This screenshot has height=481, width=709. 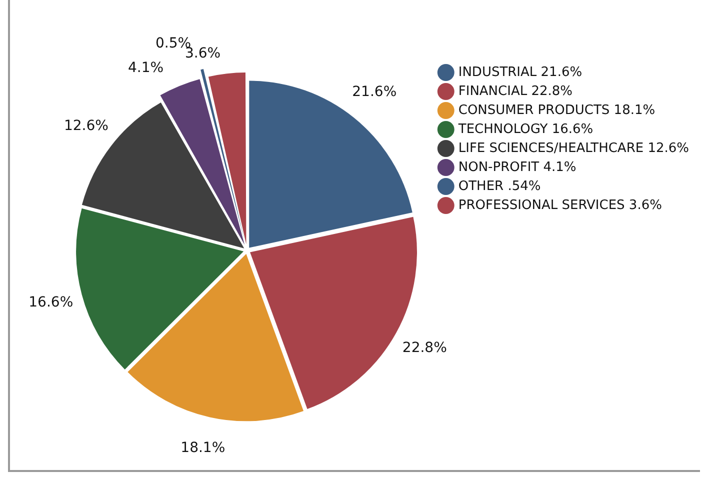 I want to click on legend-label: TECHNOLOGY 16.6%, so click(x=525, y=129).